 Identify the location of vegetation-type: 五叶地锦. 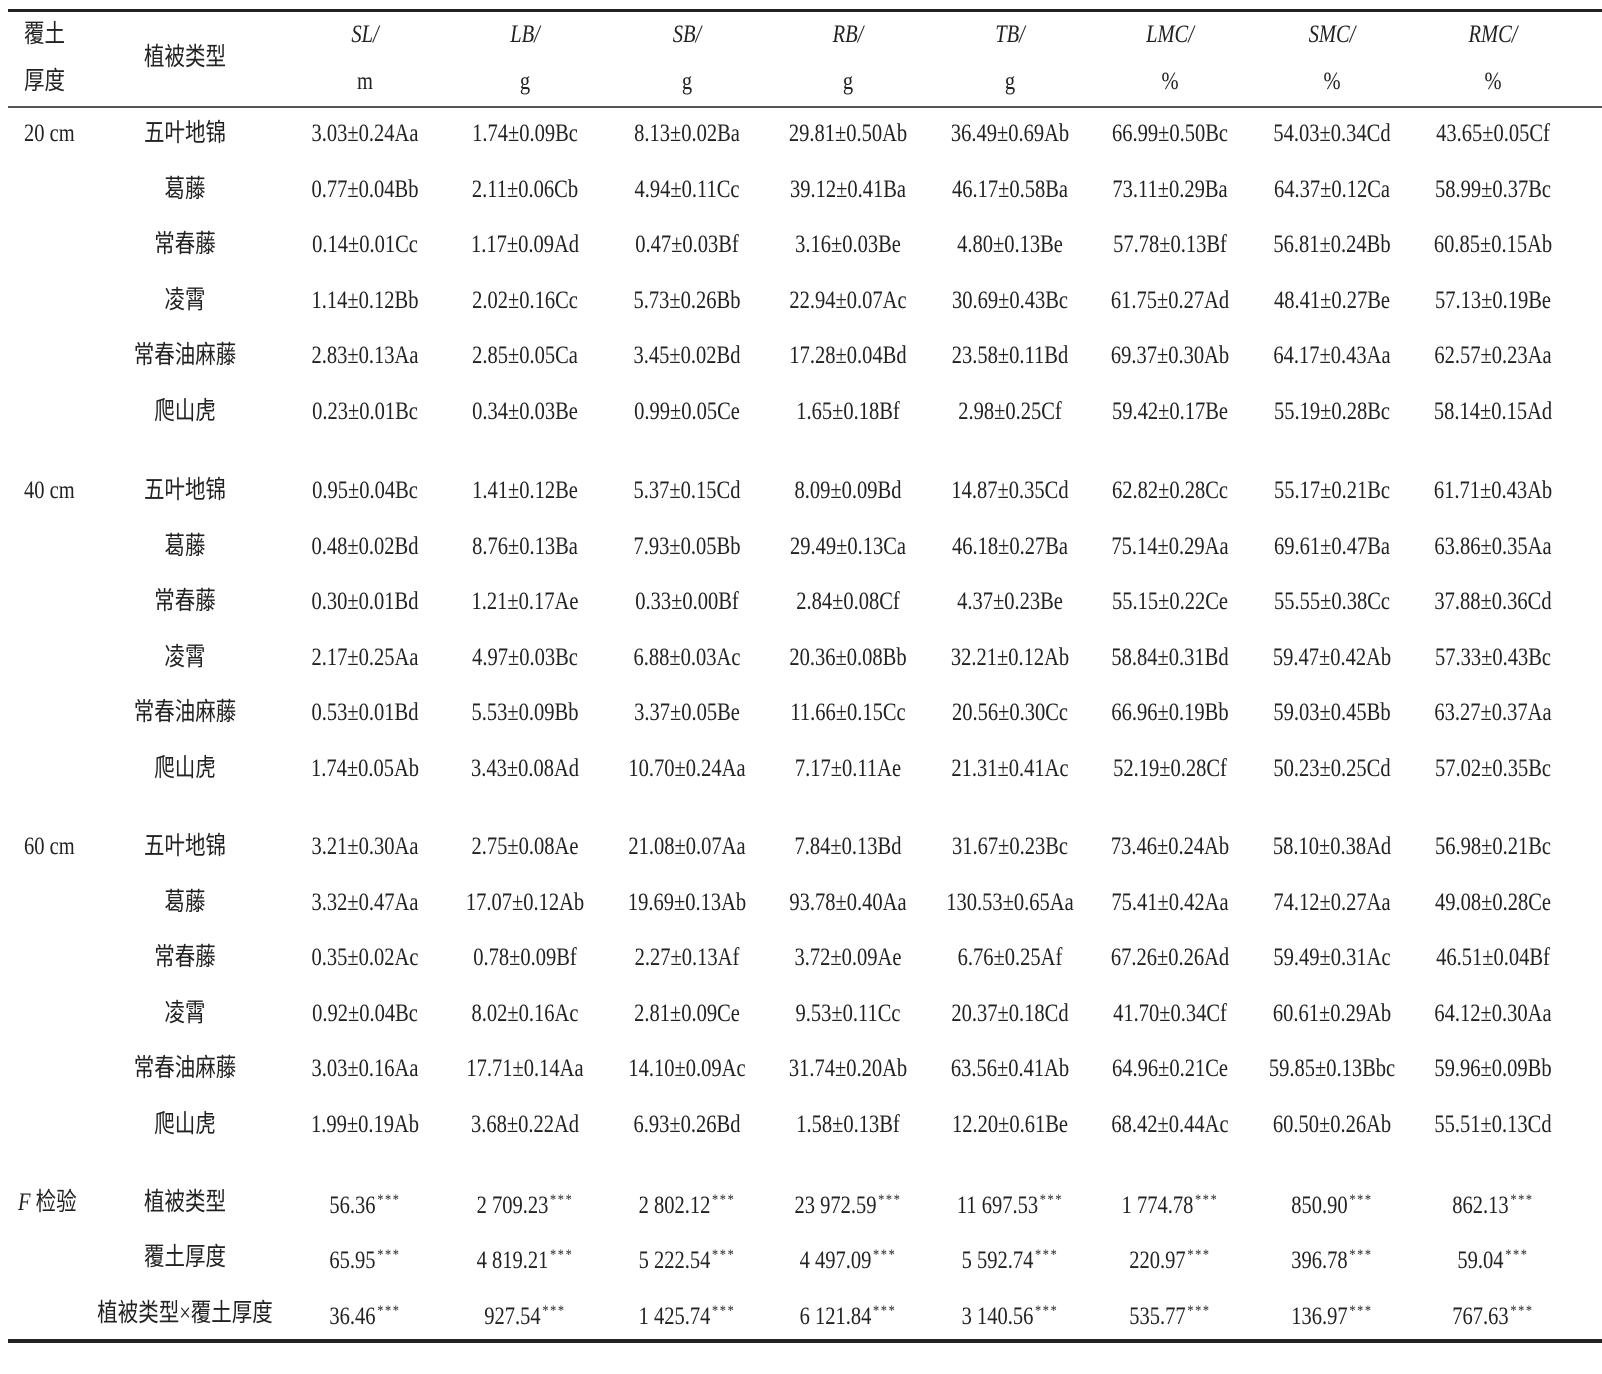
(185, 133).